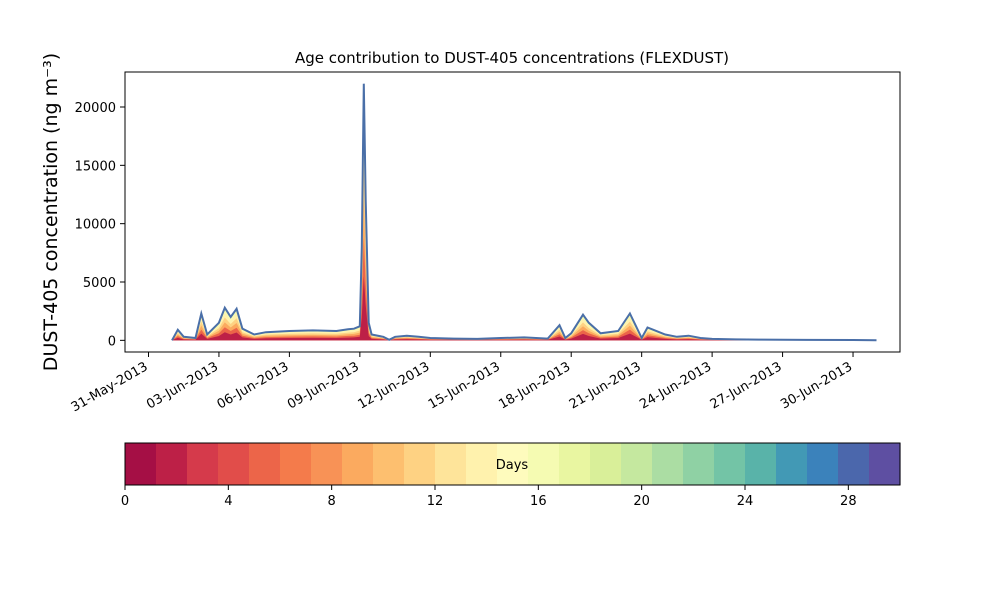  I want to click on x-tick-label: 03-Jun-2013, so click(182, 385).